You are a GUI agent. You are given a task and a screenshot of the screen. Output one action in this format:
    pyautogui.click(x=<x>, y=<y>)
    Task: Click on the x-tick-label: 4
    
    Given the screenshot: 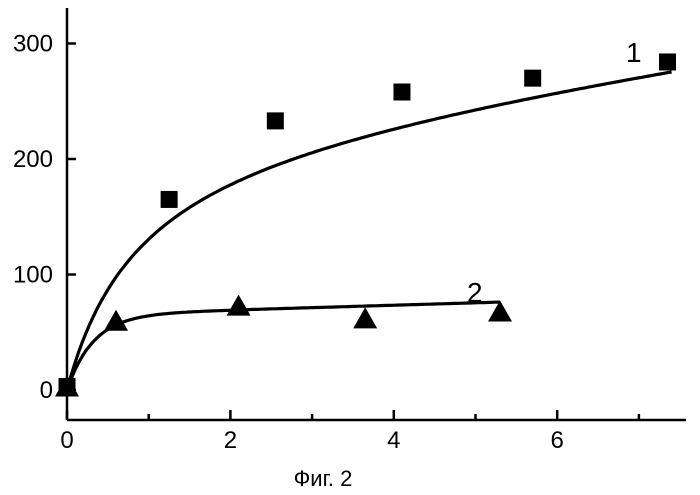 What is the action you would take?
    pyautogui.click(x=393, y=440)
    